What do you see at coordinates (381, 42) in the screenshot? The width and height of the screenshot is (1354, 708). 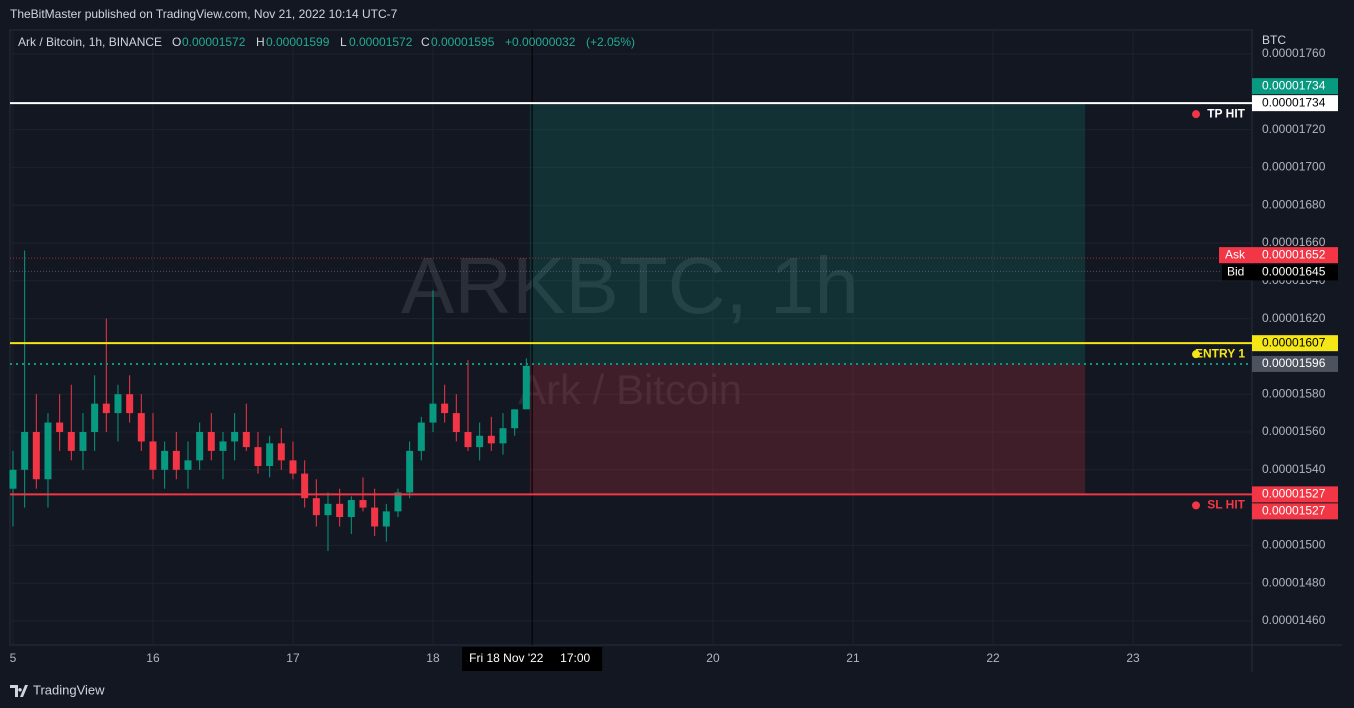 I see `low-value: 0.00001572` at bounding box center [381, 42].